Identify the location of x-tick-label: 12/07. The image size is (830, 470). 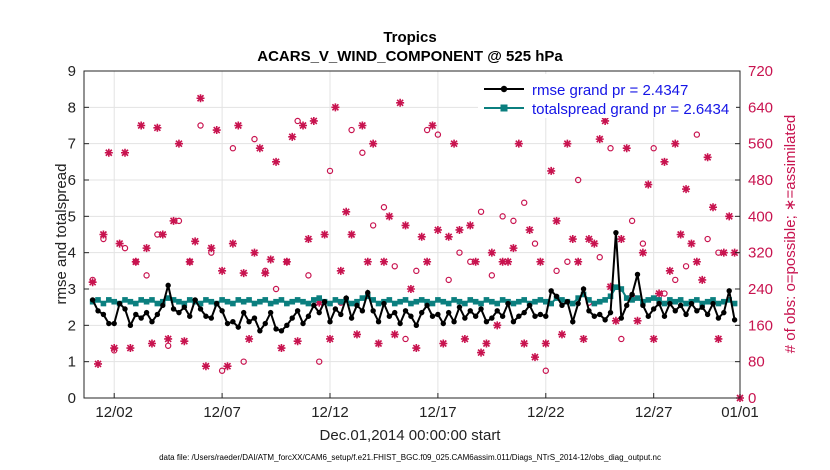
(222, 412).